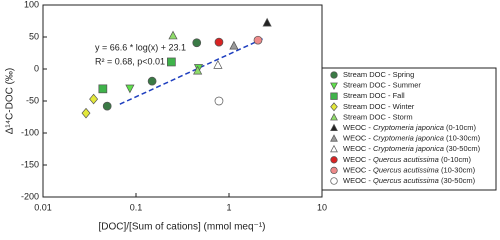 The image size is (500, 240). What do you see at coordinates (407, 159) in the screenshot?
I see `legend-label: WEOC - Quercus acutissima (0-10cm)` at bounding box center [407, 159].